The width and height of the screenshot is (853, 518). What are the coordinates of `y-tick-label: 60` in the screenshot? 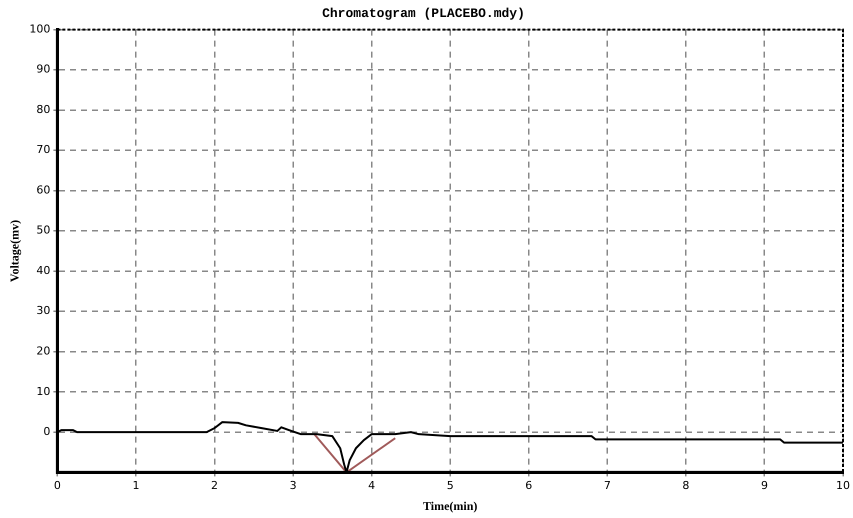 It's located at (43, 189).